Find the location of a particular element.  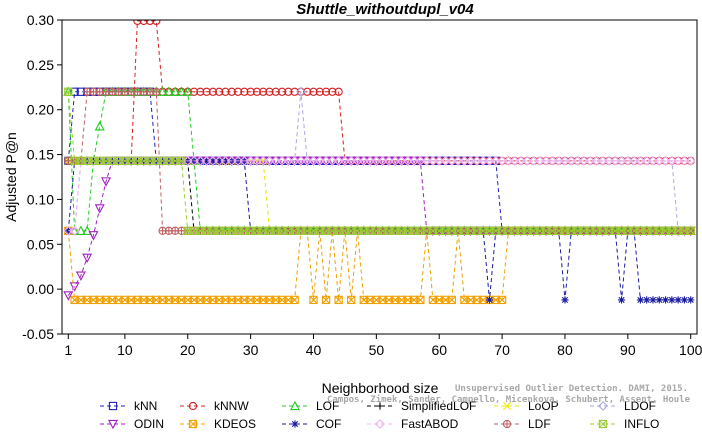

legend-label: INFLO is located at coordinates (641, 424).